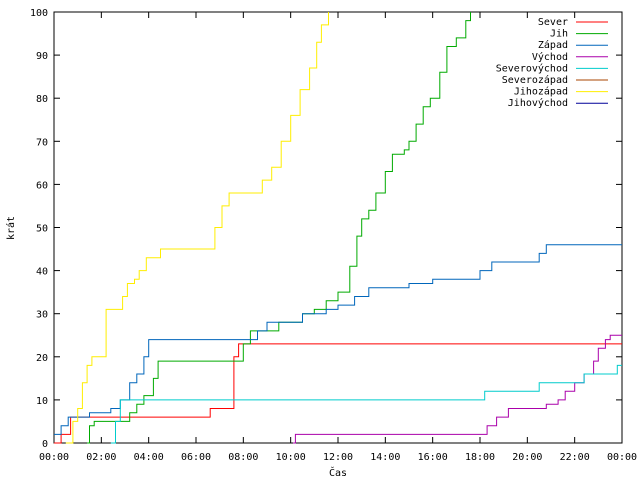 This screenshot has height=480, width=640. I want to click on x-tick-label: 18:00, so click(480, 457).